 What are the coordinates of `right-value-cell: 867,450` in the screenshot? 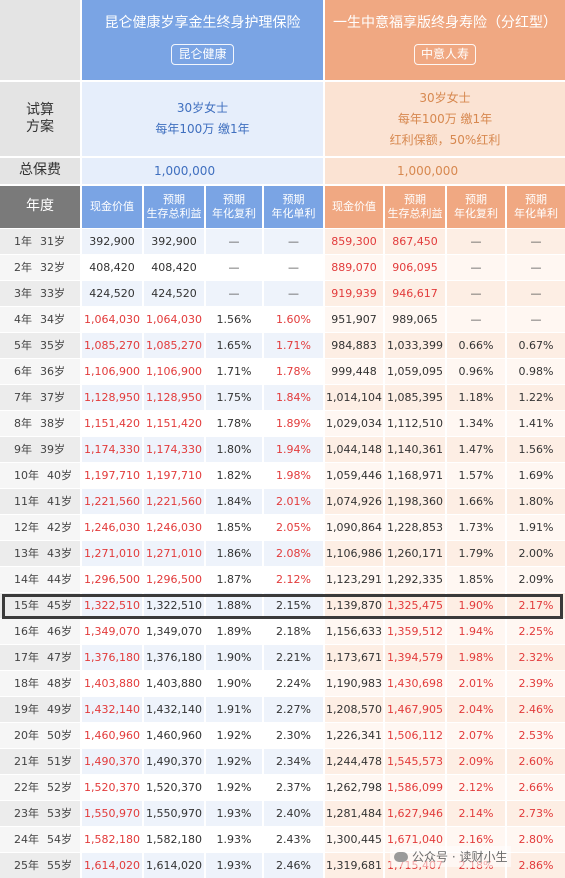 It's located at (415, 241).